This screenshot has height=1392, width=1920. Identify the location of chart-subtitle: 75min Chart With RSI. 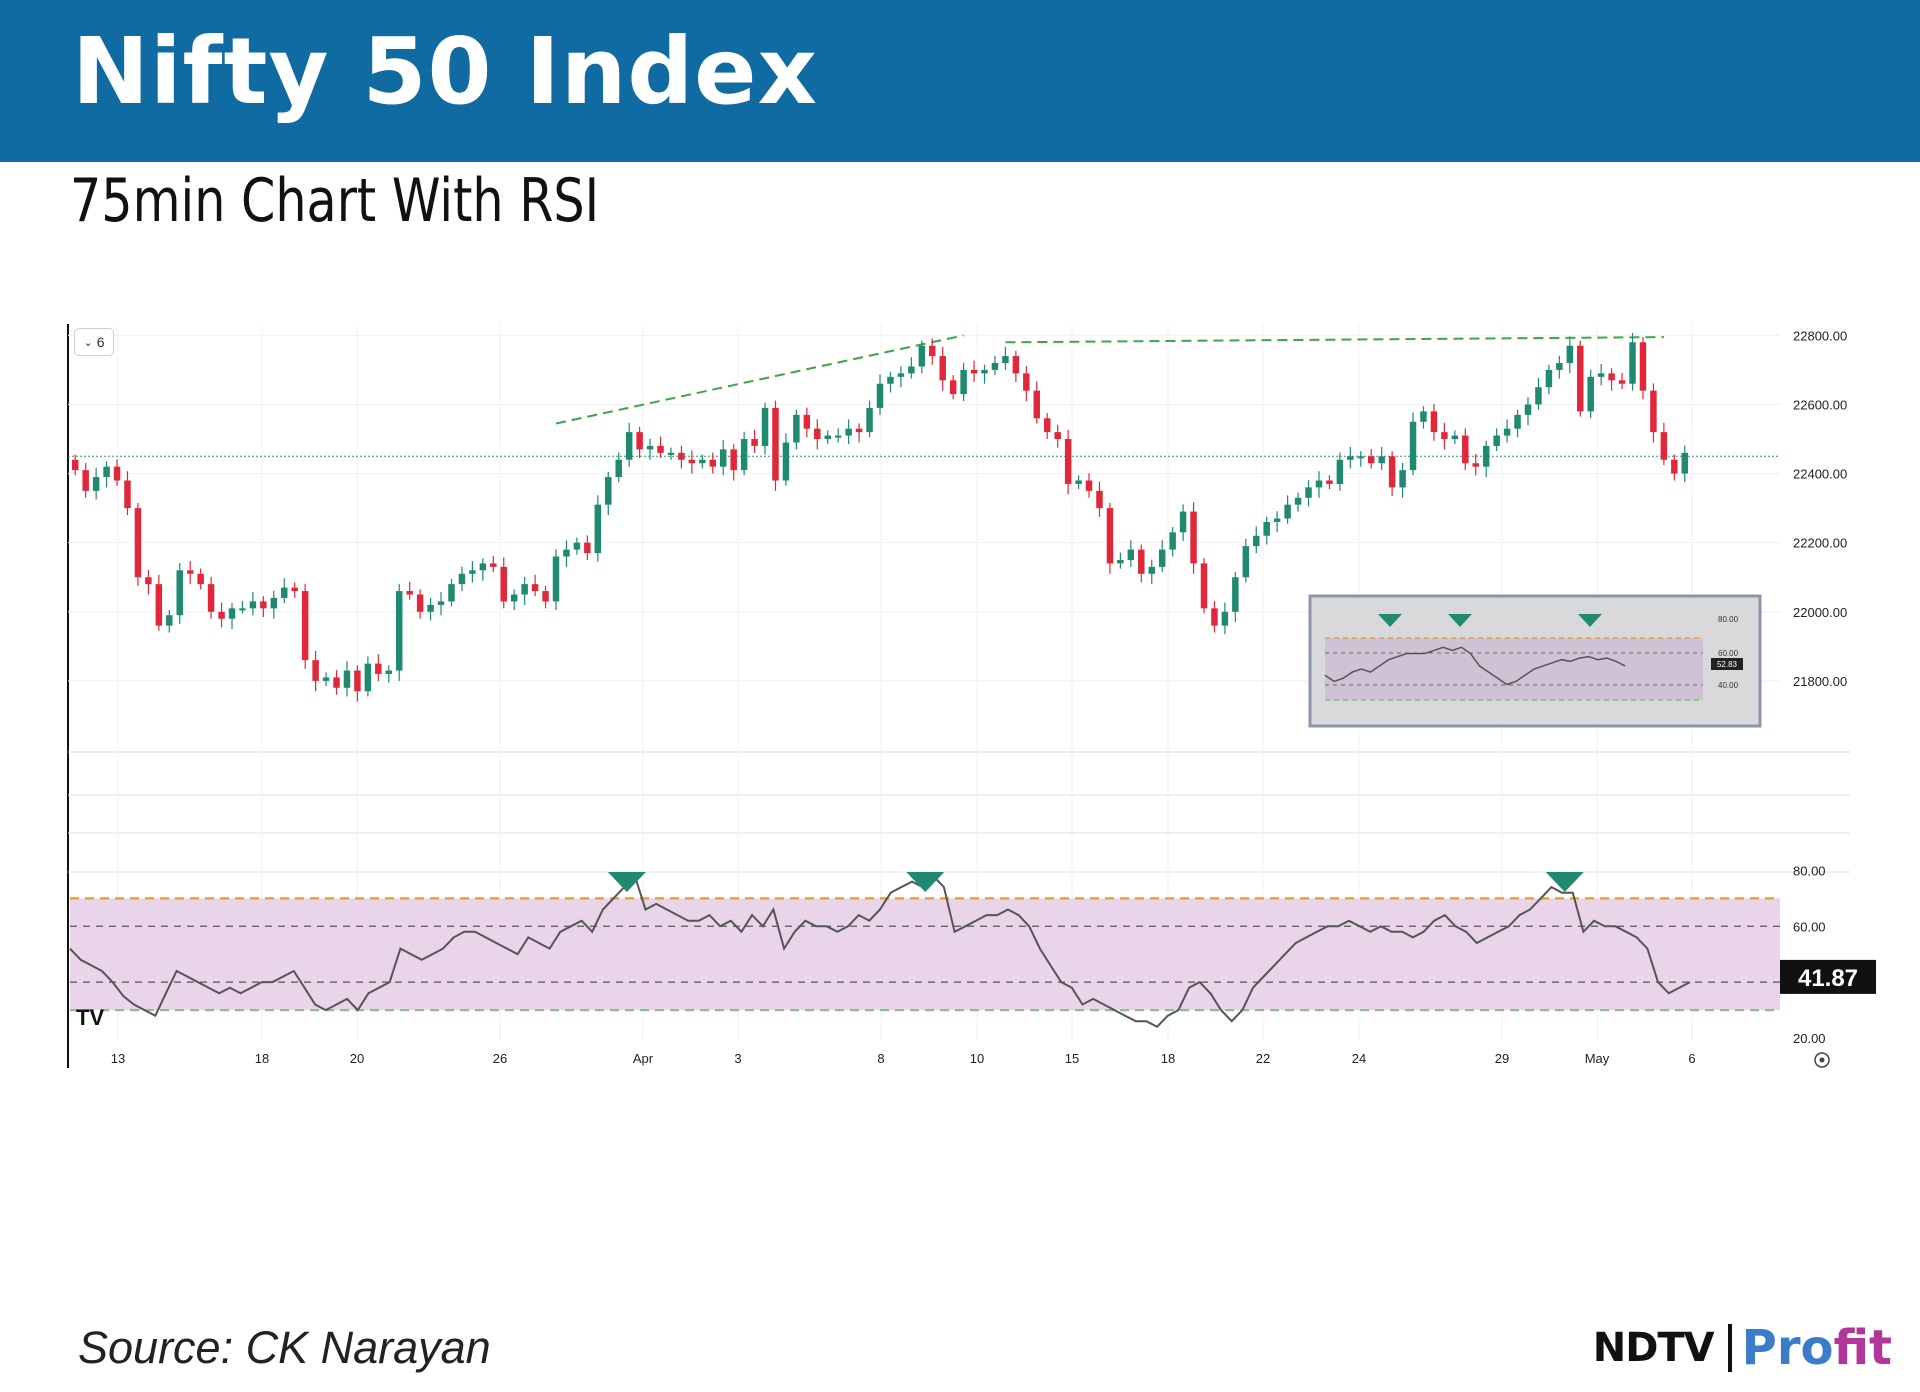
(335, 201).